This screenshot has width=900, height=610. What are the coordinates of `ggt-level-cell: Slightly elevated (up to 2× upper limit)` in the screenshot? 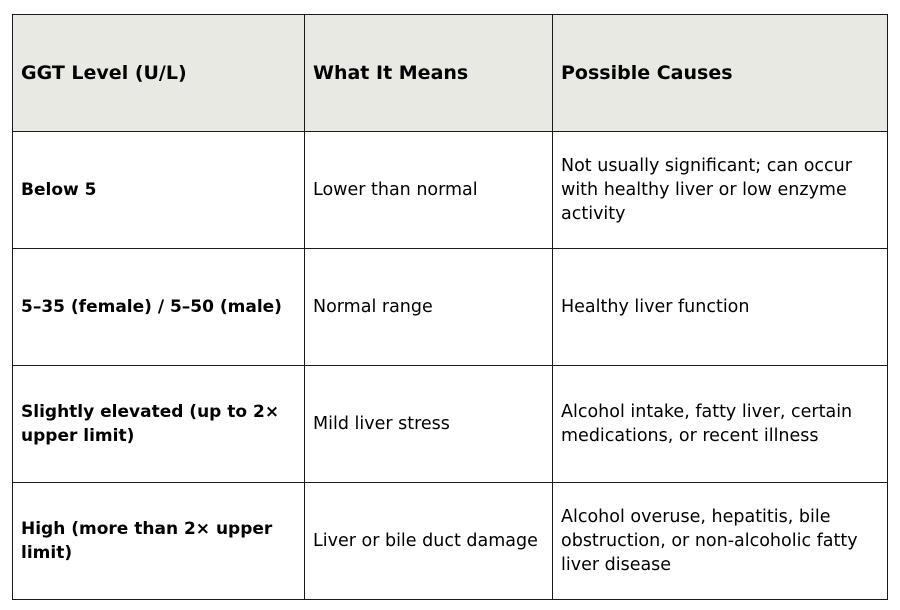 It's located at (158, 424).